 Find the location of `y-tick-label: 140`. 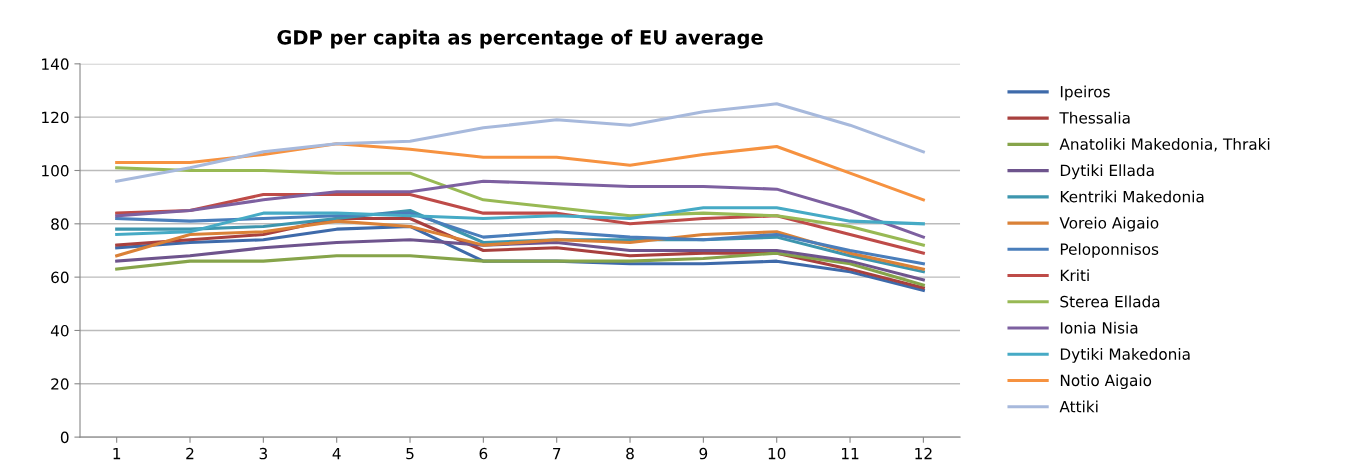

y-tick-label: 140 is located at coordinates (55, 64).